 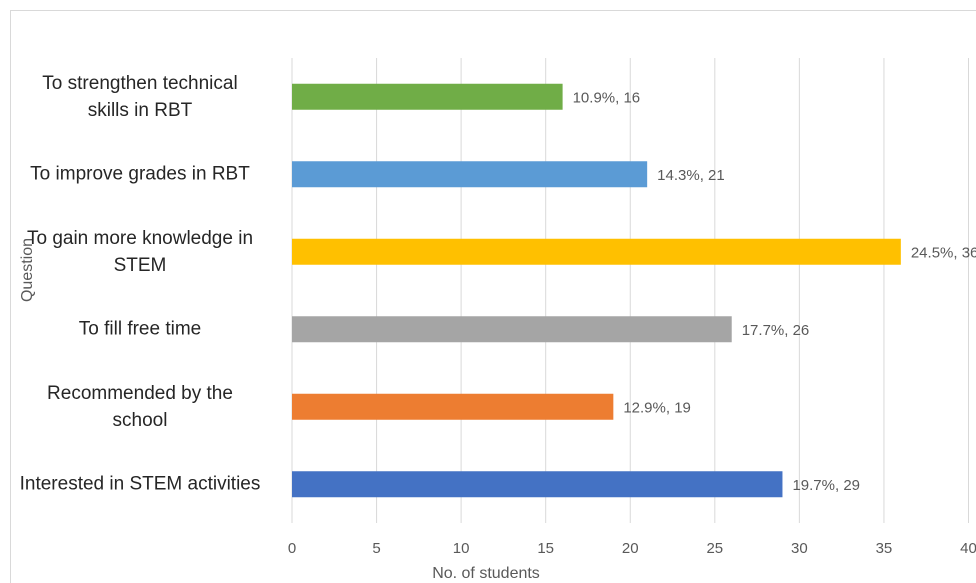 What do you see at coordinates (140, 329) in the screenshot?
I see `y-tick-label: To fill free time` at bounding box center [140, 329].